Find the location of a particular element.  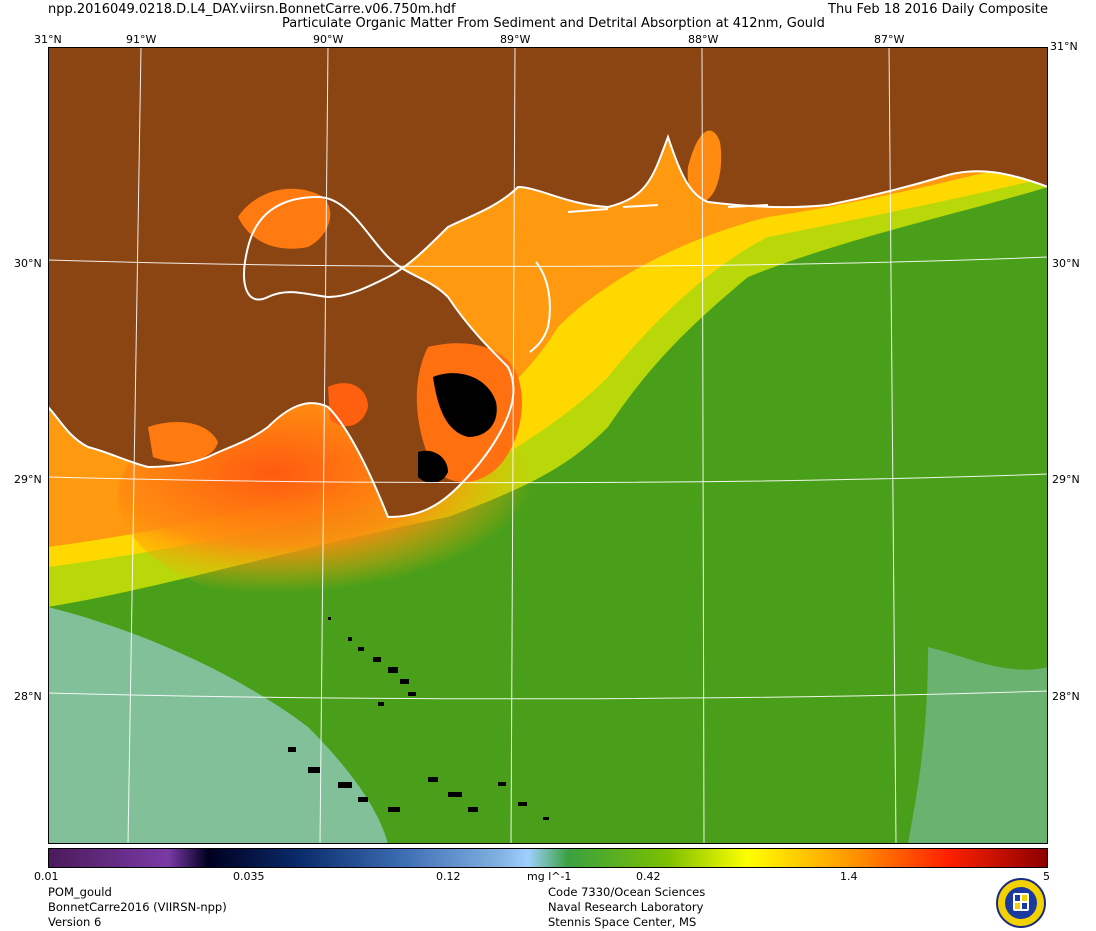

parallel-29n is located at coordinates (548, 478).